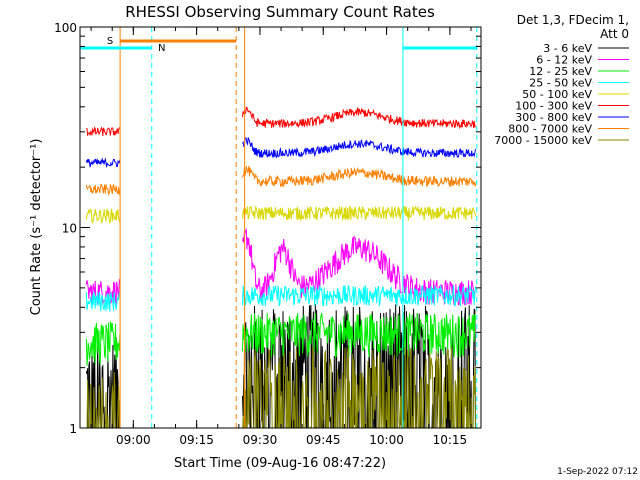 The width and height of the screenshot is (640, 480). I want to click on series-line-2-seg0, so click(103, 343).